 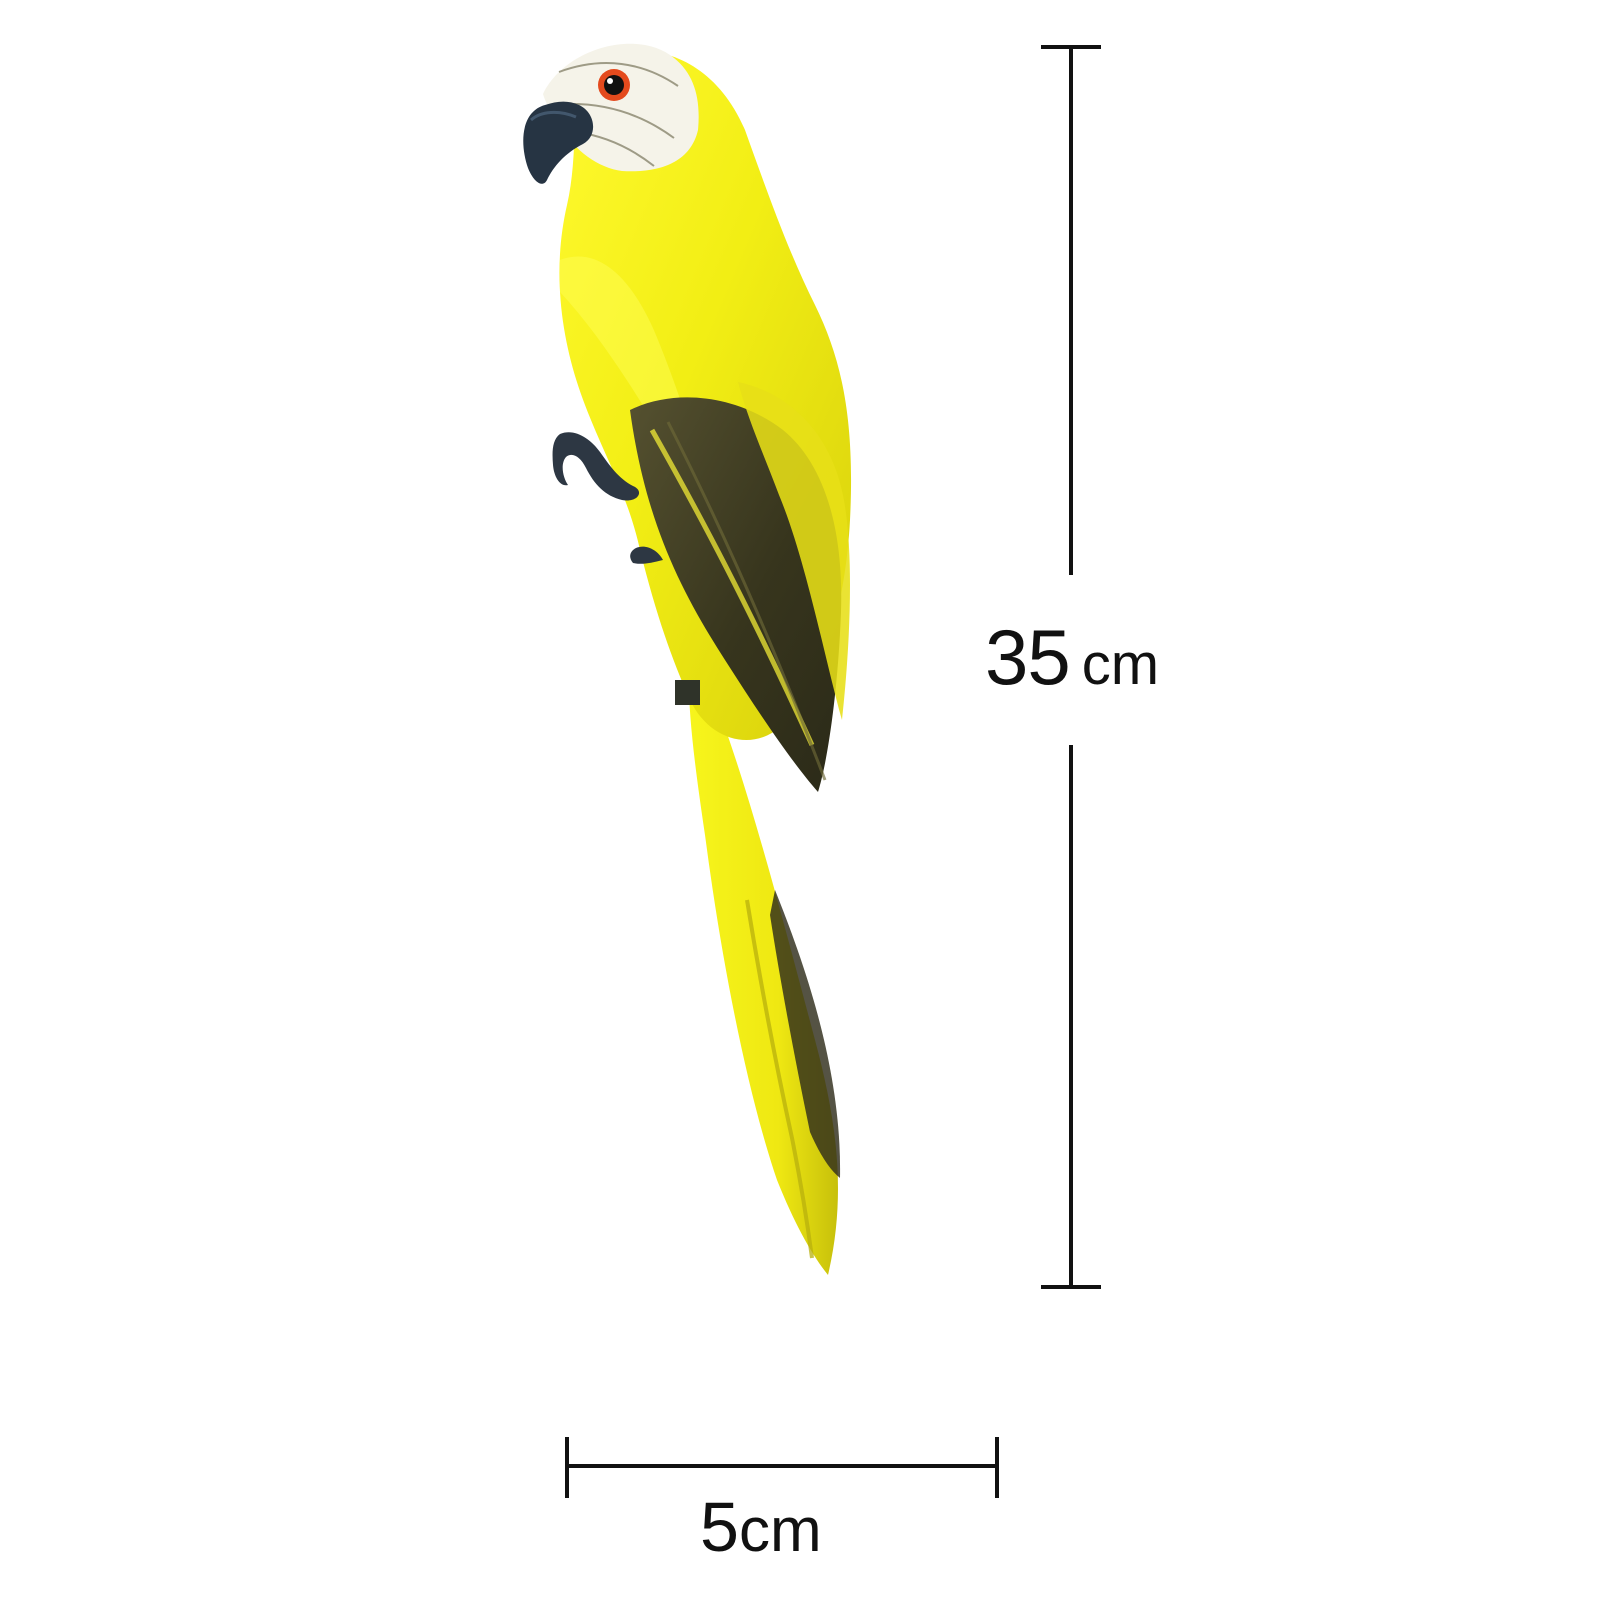 What do you see at coordinates (626, 568) in the screenshot?
I see `parrot-feet` at bounding box center [626, 568].